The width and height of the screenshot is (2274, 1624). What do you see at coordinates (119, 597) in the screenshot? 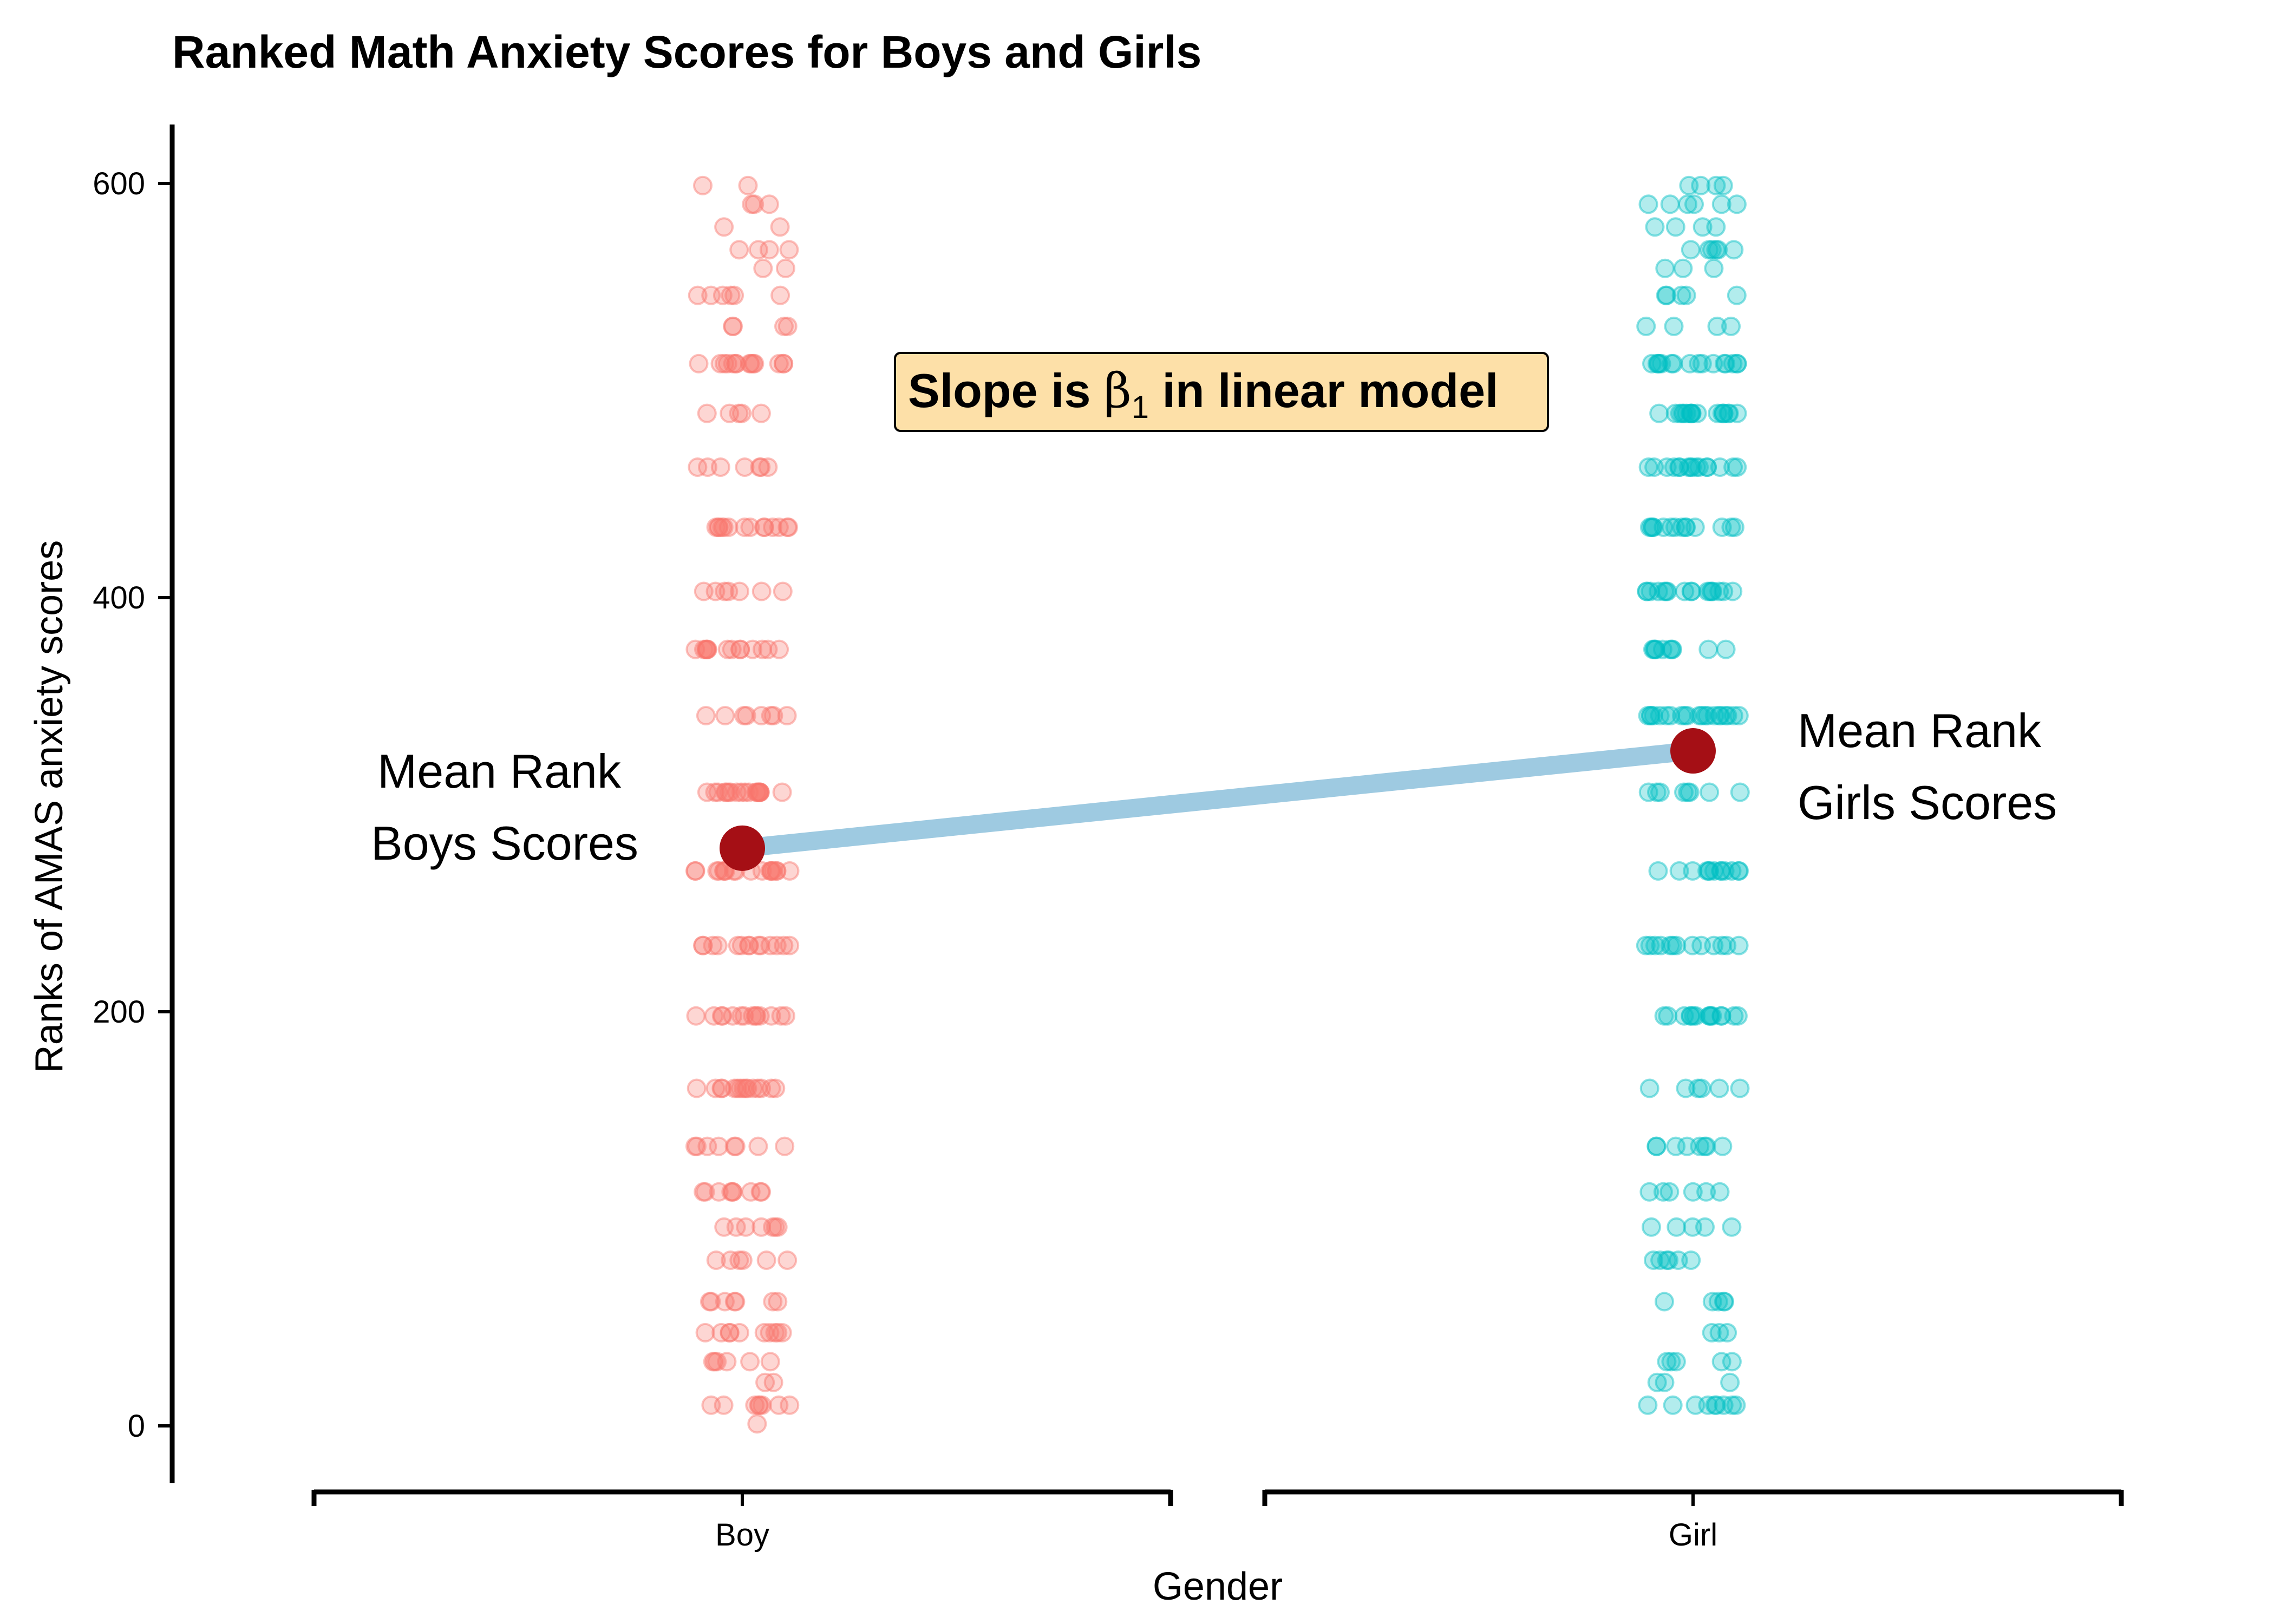
I see `y-tick-label-400: 400` at bounding box center [119, 597].